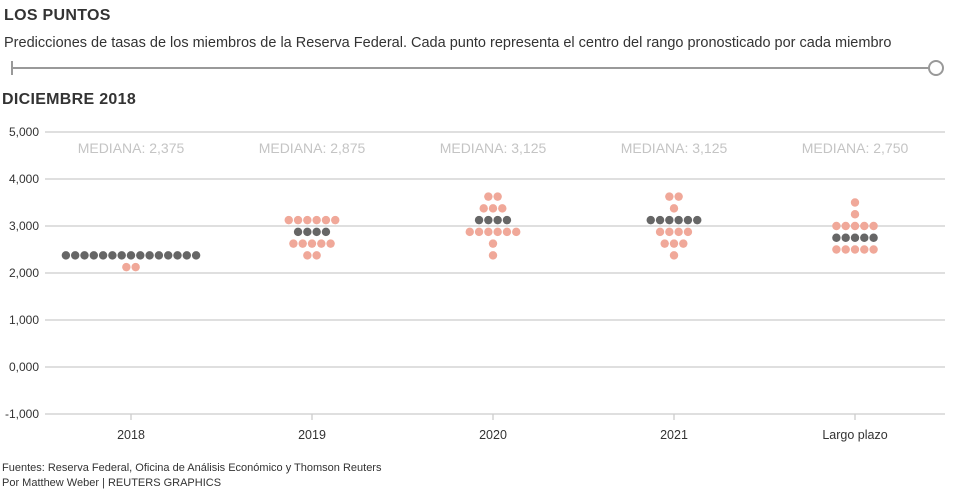 This screenshot has height=495, width=961. I want to click on y-tick-label: 0,000, so click(24, 367).